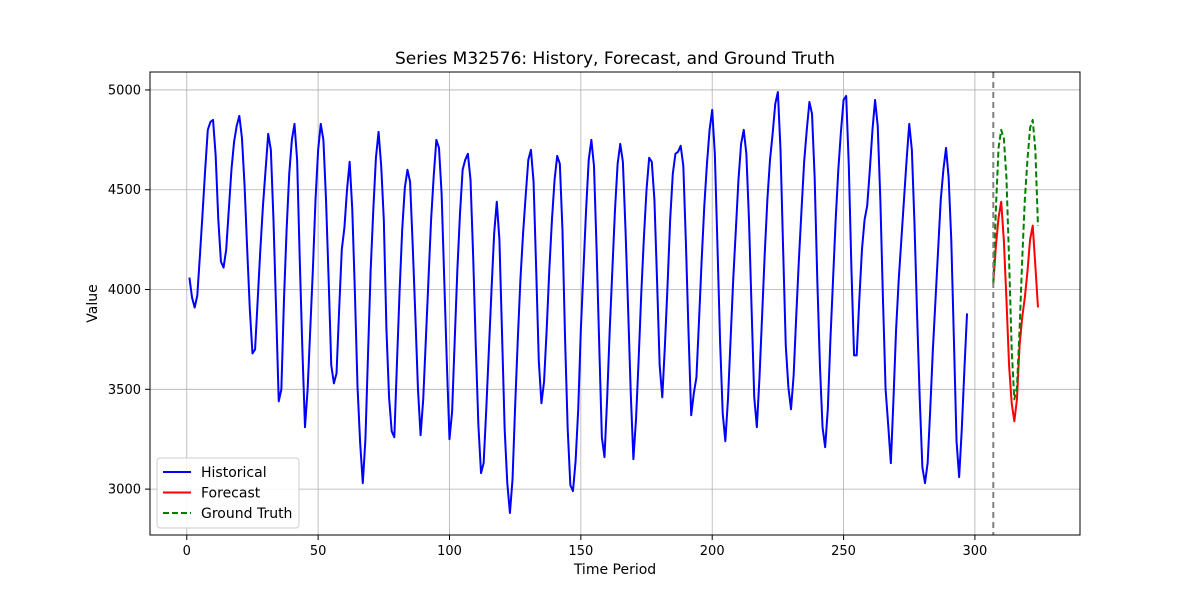 The height and width of the screenshot is (600, 1200). Describe the element at coordinates (234, 473) in the screenshot. I see `legend-label: Historical` at that location.